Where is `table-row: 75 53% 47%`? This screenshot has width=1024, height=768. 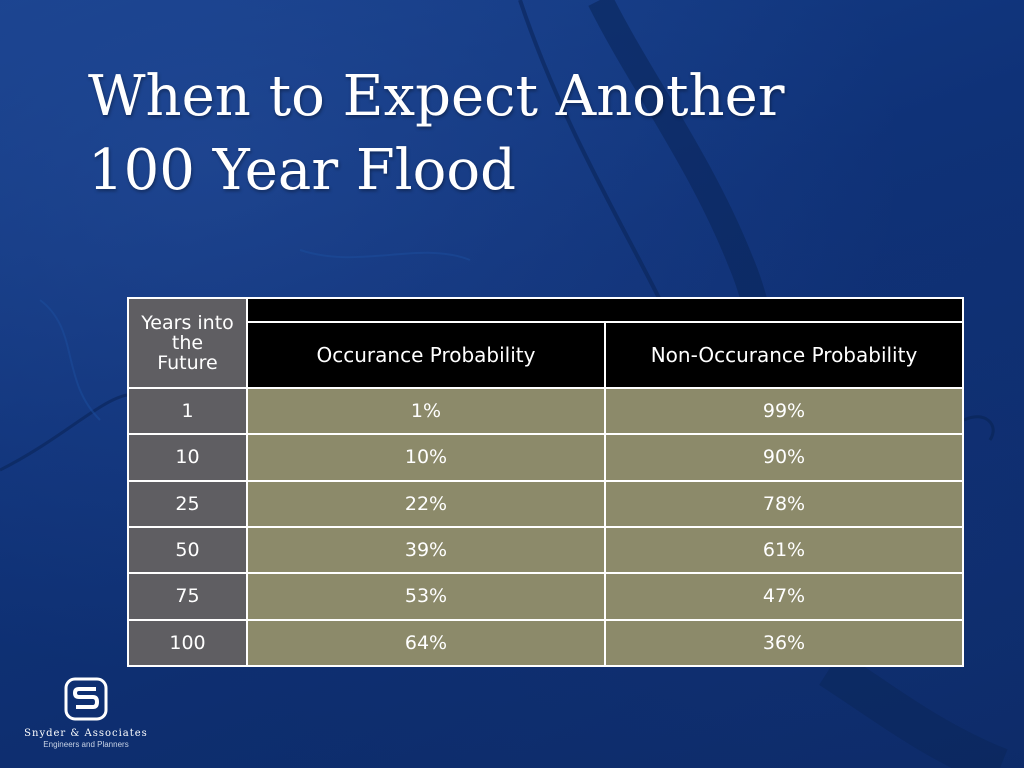
table-row: 75 53% 47% is located at coordinates (545, 596).